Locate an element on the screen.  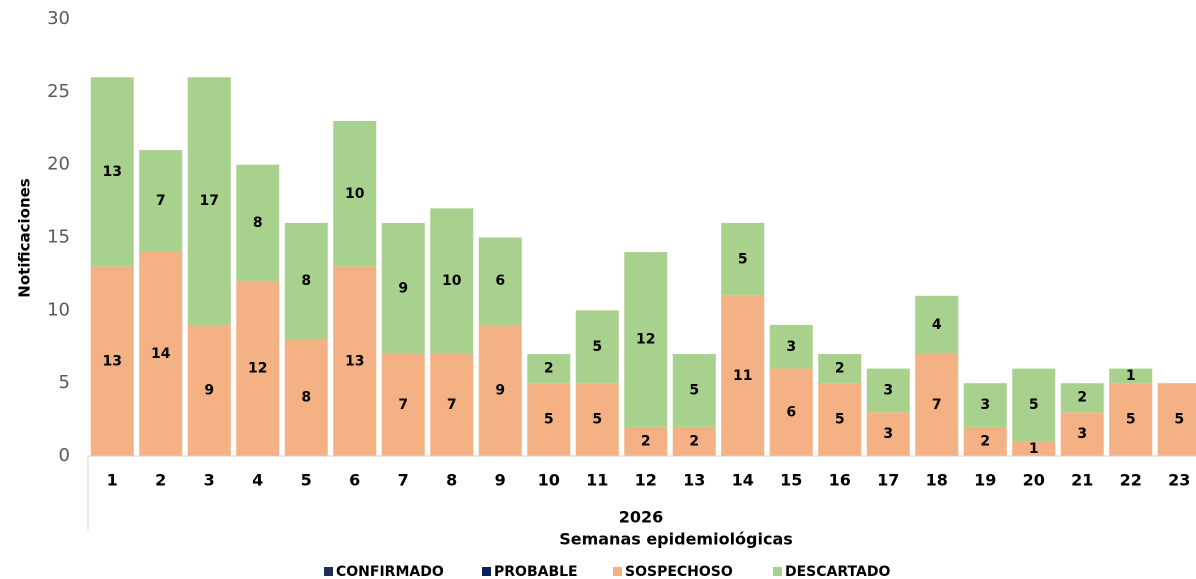
x-tick-label: 2 is located at coordinates (160, 480).